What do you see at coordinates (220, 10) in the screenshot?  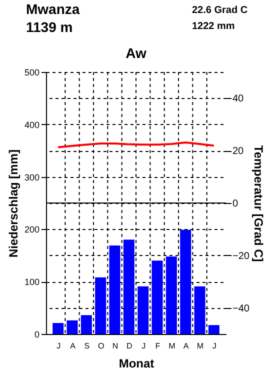 I see `text: 22.6 Grad C` at bounding box center [220, 10].